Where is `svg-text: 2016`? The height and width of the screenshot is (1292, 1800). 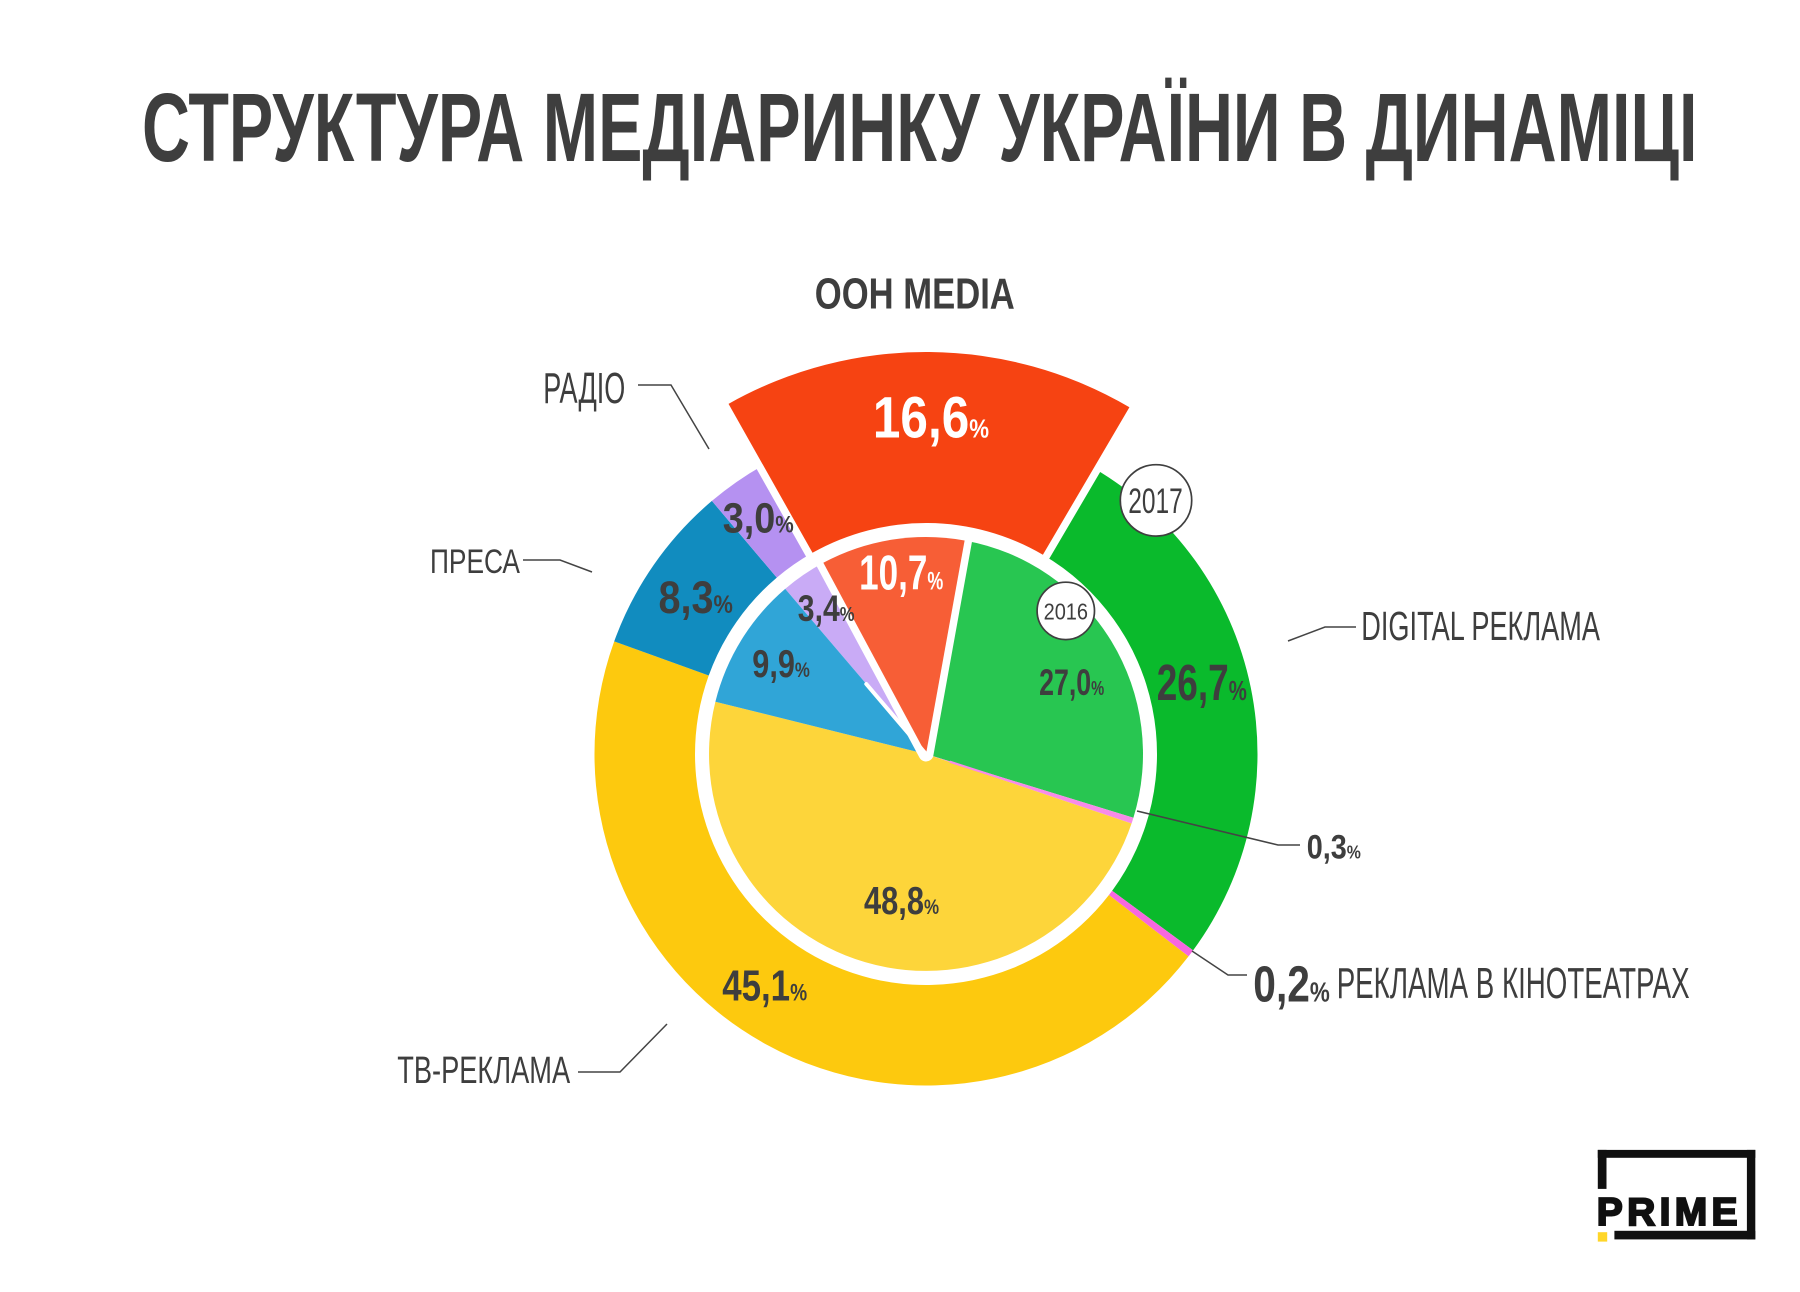 svg-text: 2016 is located at coordinates (1066, 611).